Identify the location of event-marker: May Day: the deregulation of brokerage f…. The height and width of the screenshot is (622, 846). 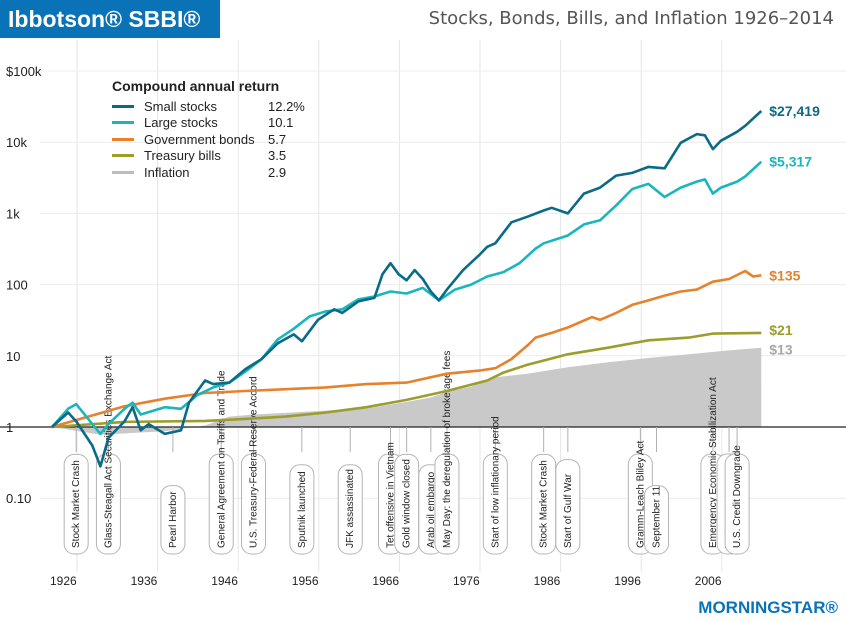
(447, 453).